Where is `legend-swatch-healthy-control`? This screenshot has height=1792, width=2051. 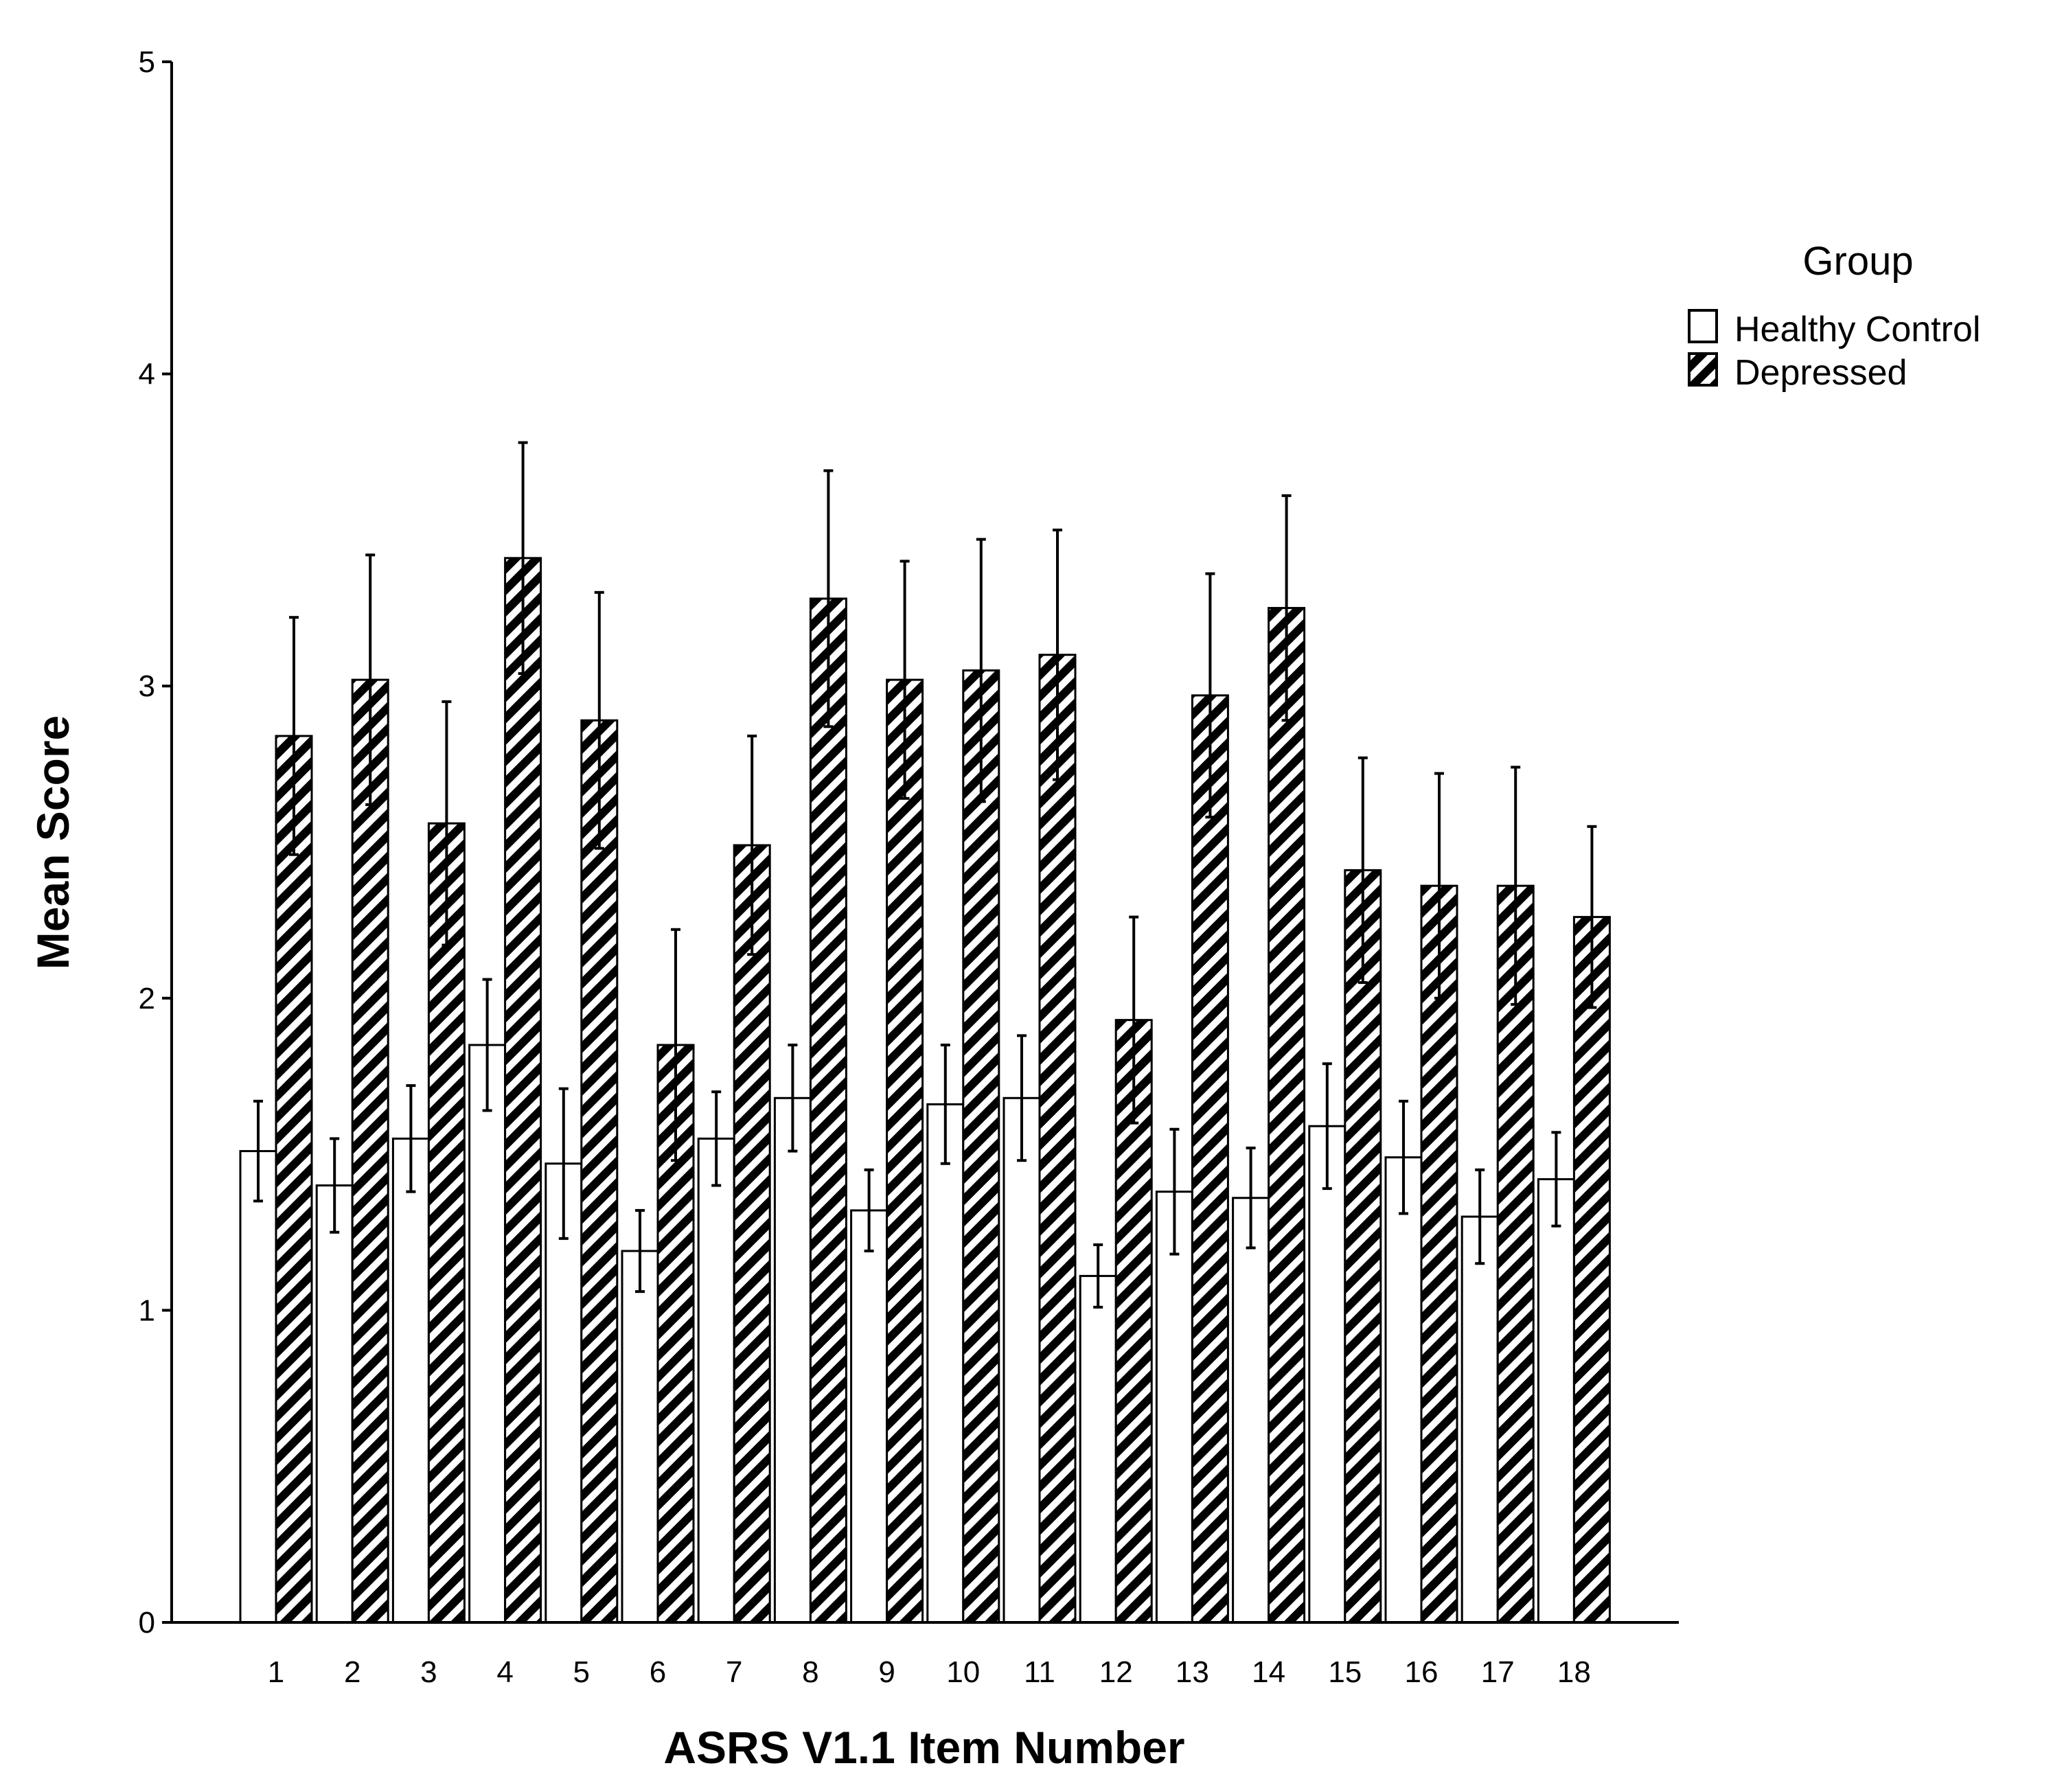 legend-swatch-healthy-control is located at coordinates (1703, 326).